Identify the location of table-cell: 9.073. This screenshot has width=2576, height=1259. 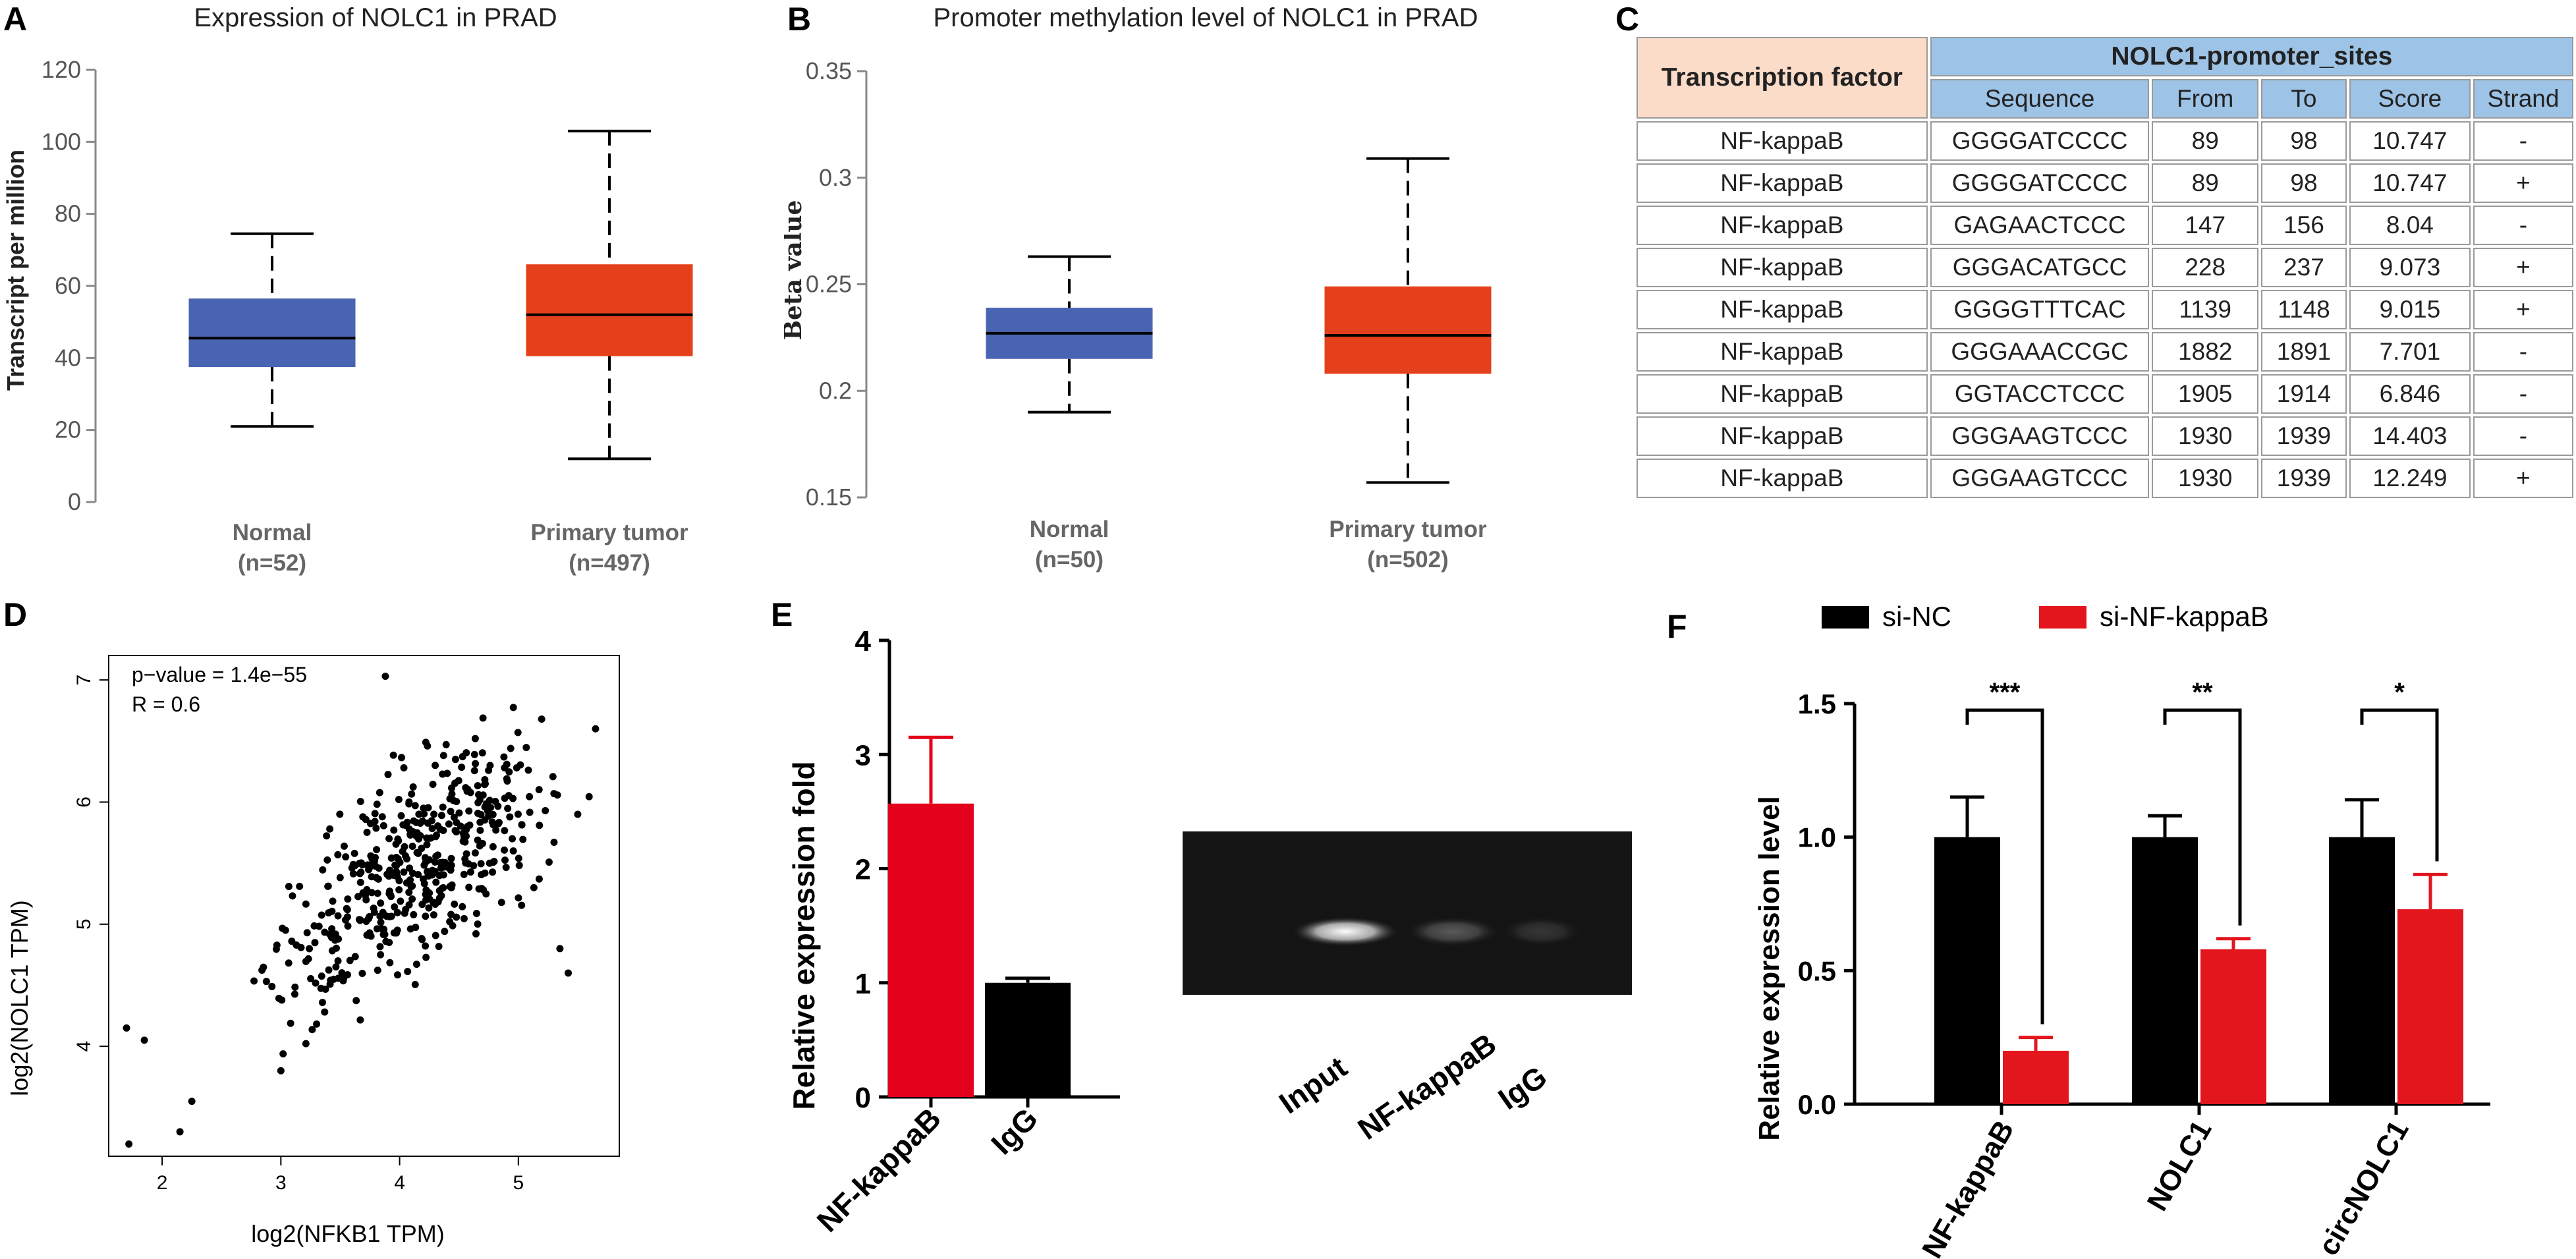
(2410, 267).